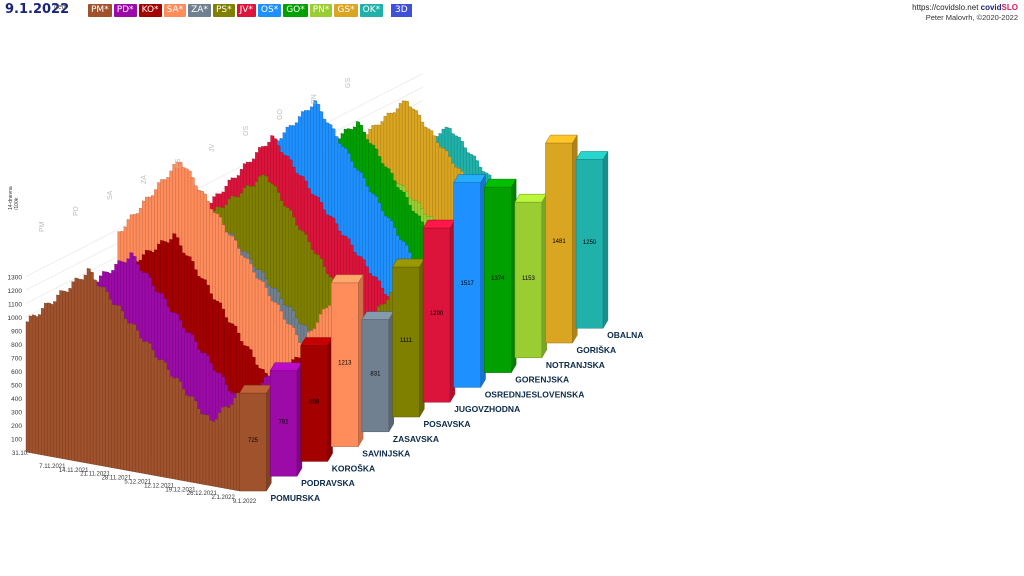 The height and width of the screenshot is (576, 1024). I want to click on region-button-pm: PM*, so click(100, 10).